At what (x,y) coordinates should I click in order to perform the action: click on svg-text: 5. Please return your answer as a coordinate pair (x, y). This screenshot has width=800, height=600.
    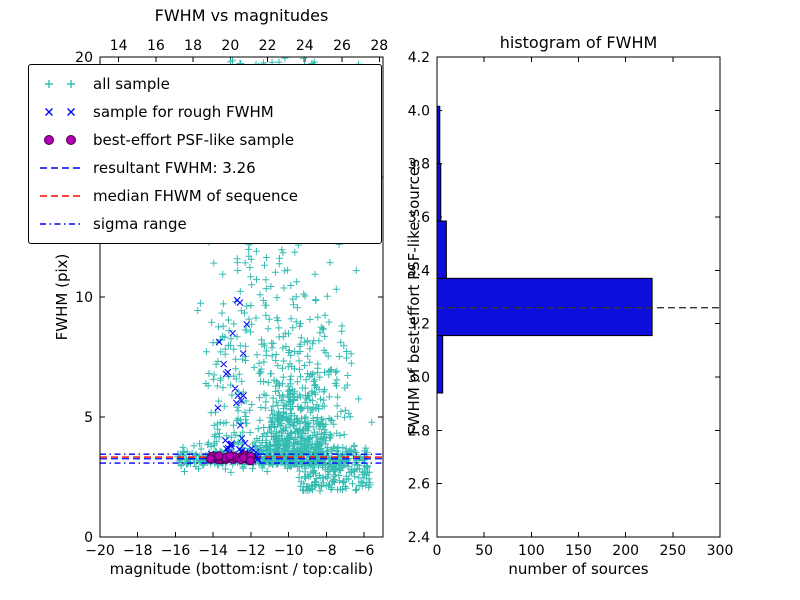
    Looking at the image, I should click on (88, 418).